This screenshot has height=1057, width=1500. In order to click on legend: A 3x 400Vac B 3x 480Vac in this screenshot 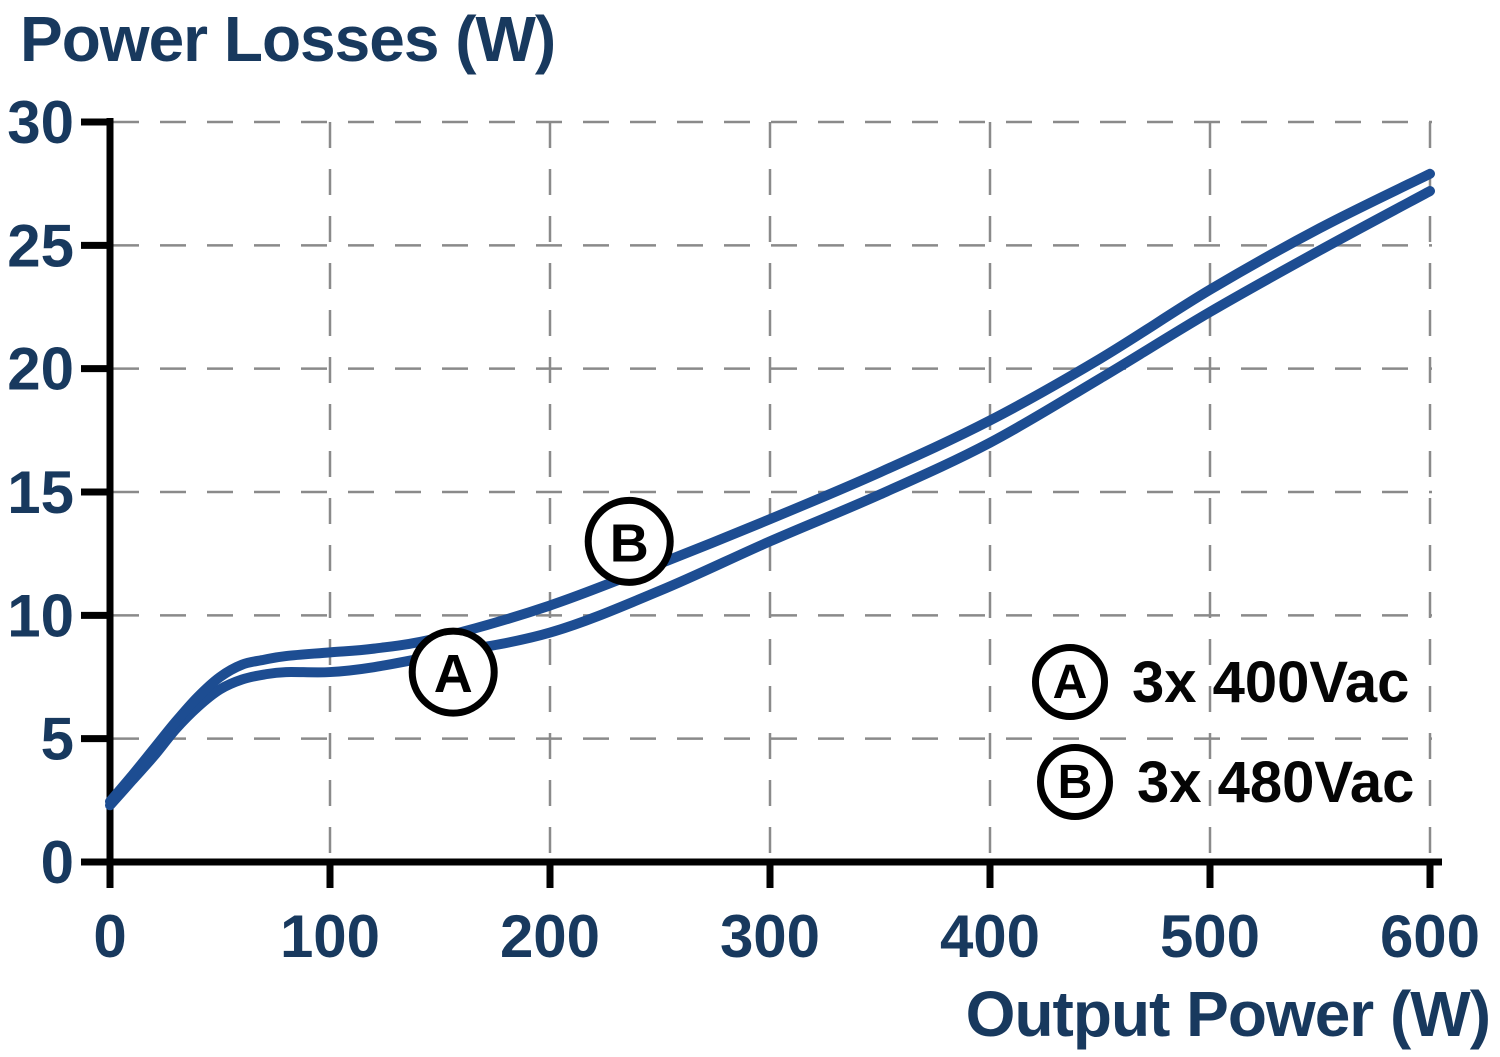, I will do `click(1223, 744)`.